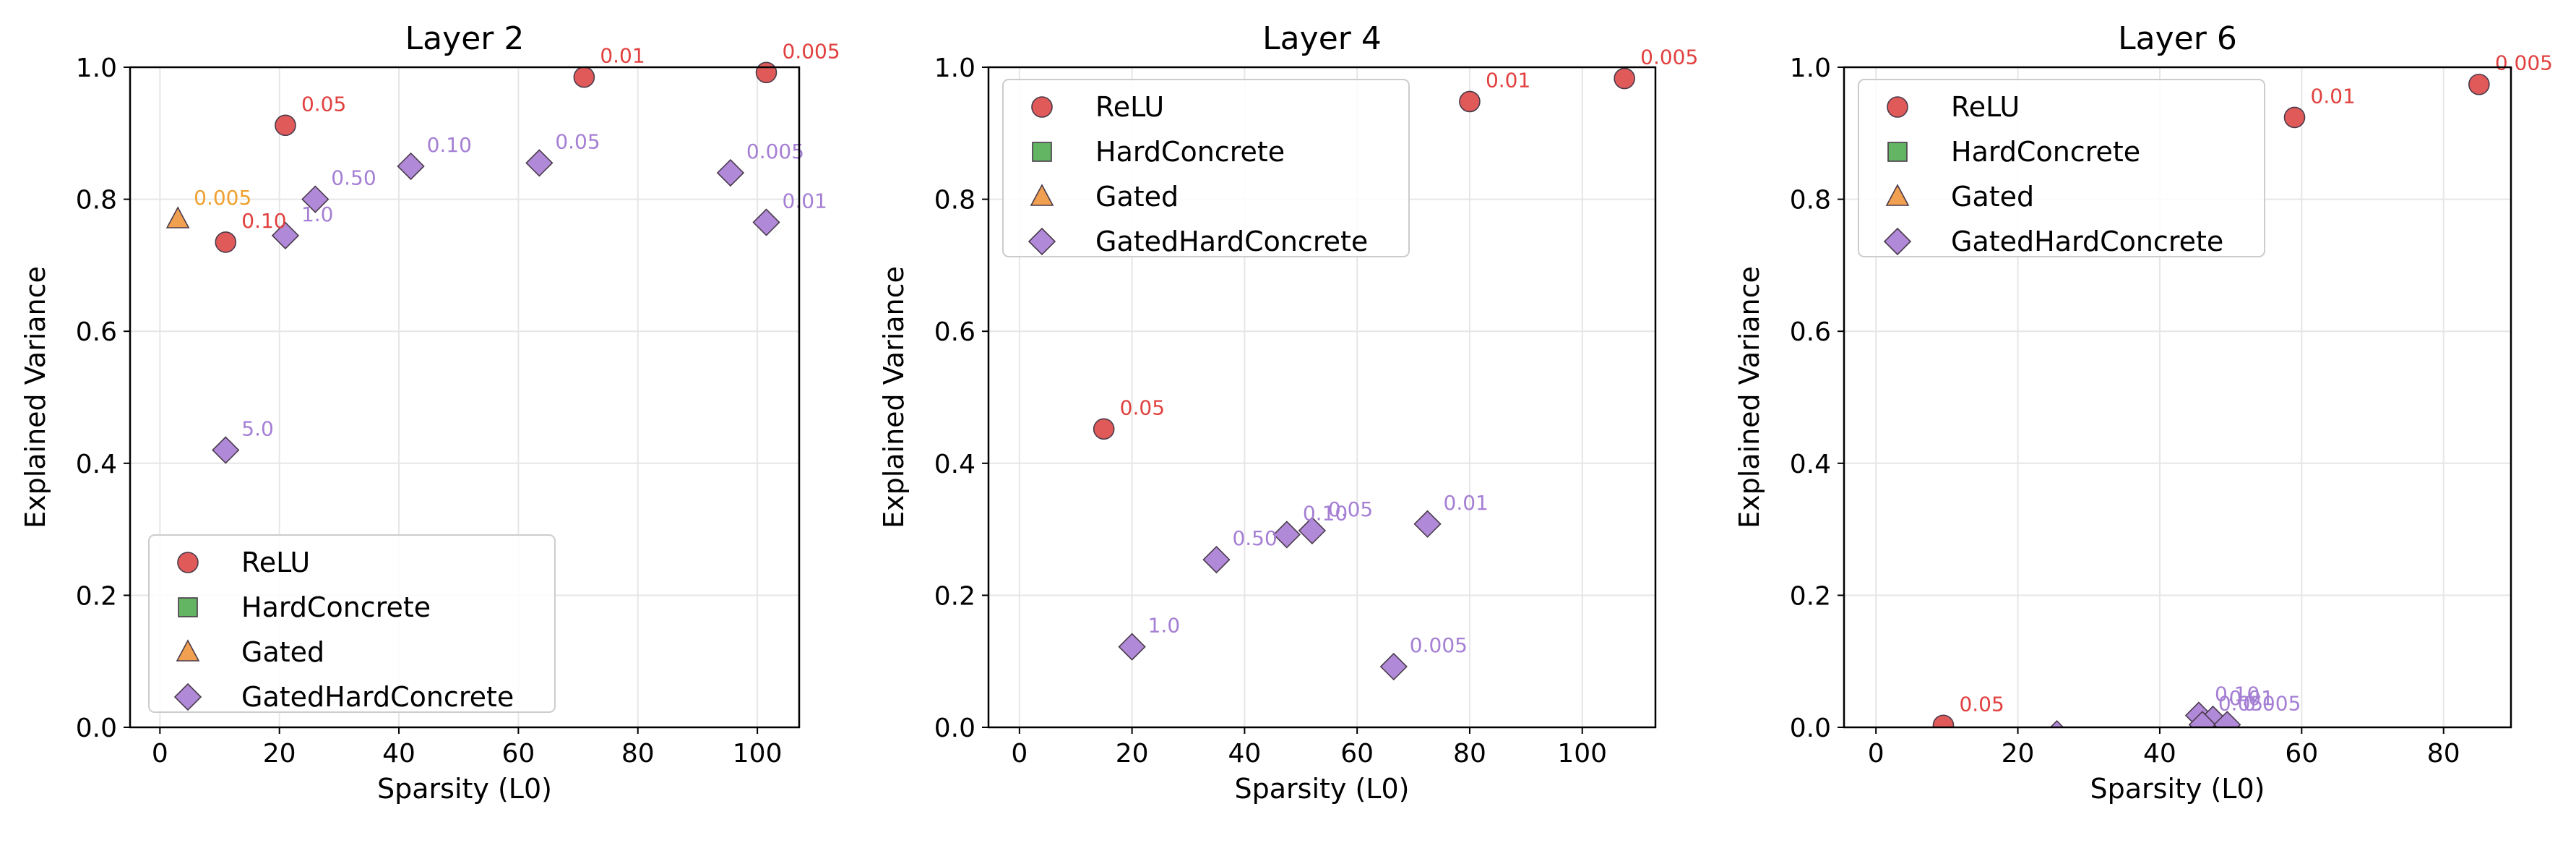 The width and height of the screenshot is (2576, 843). Describe the element at coordinates (1042, 107) in the screenshot. I see `legend-marker-relu` at that location.